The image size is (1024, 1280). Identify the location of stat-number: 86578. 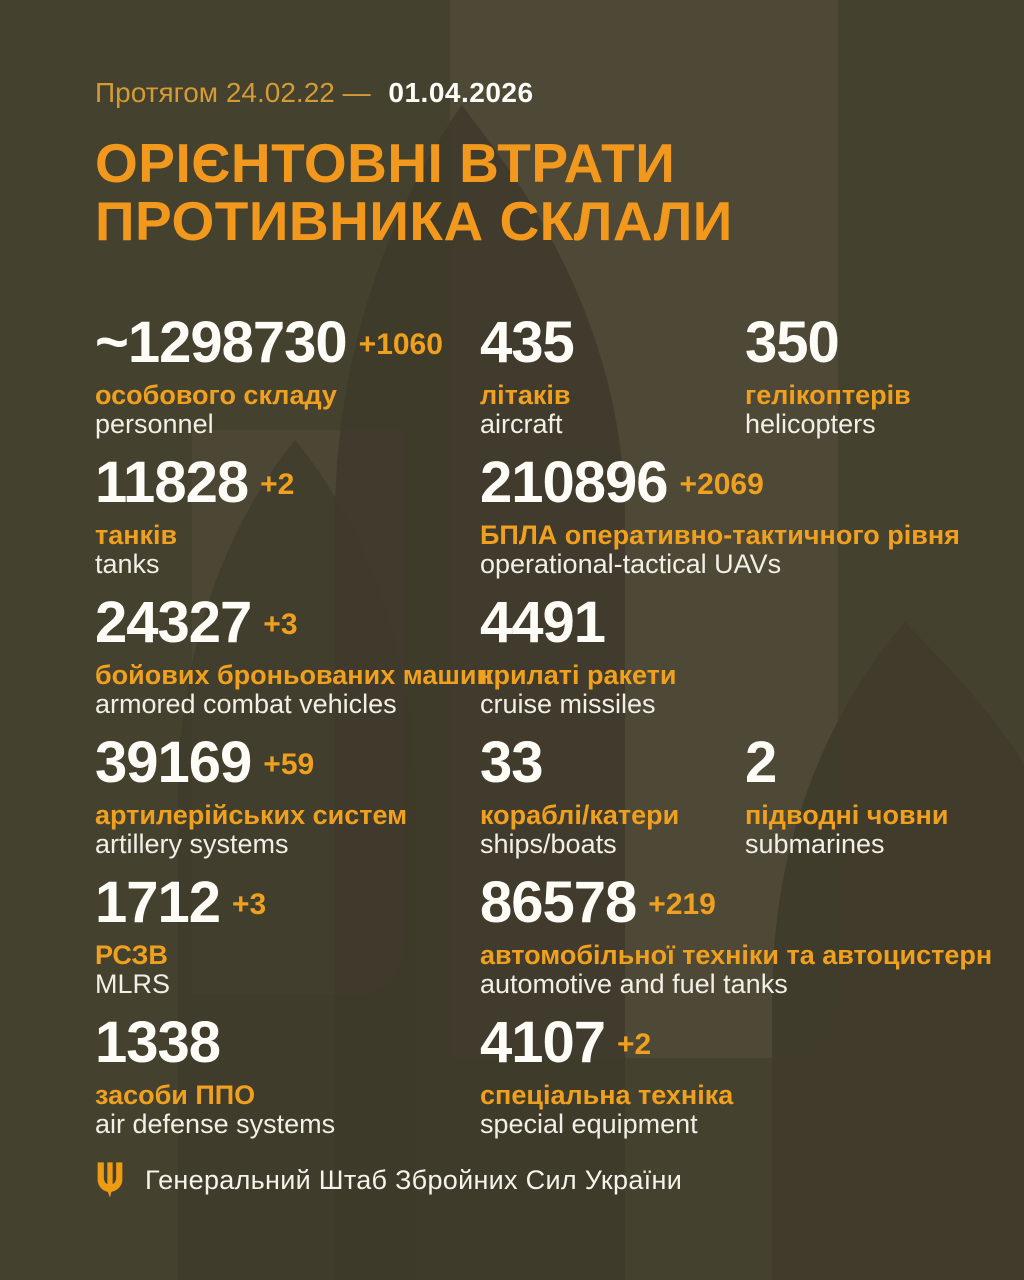
(558, 902).